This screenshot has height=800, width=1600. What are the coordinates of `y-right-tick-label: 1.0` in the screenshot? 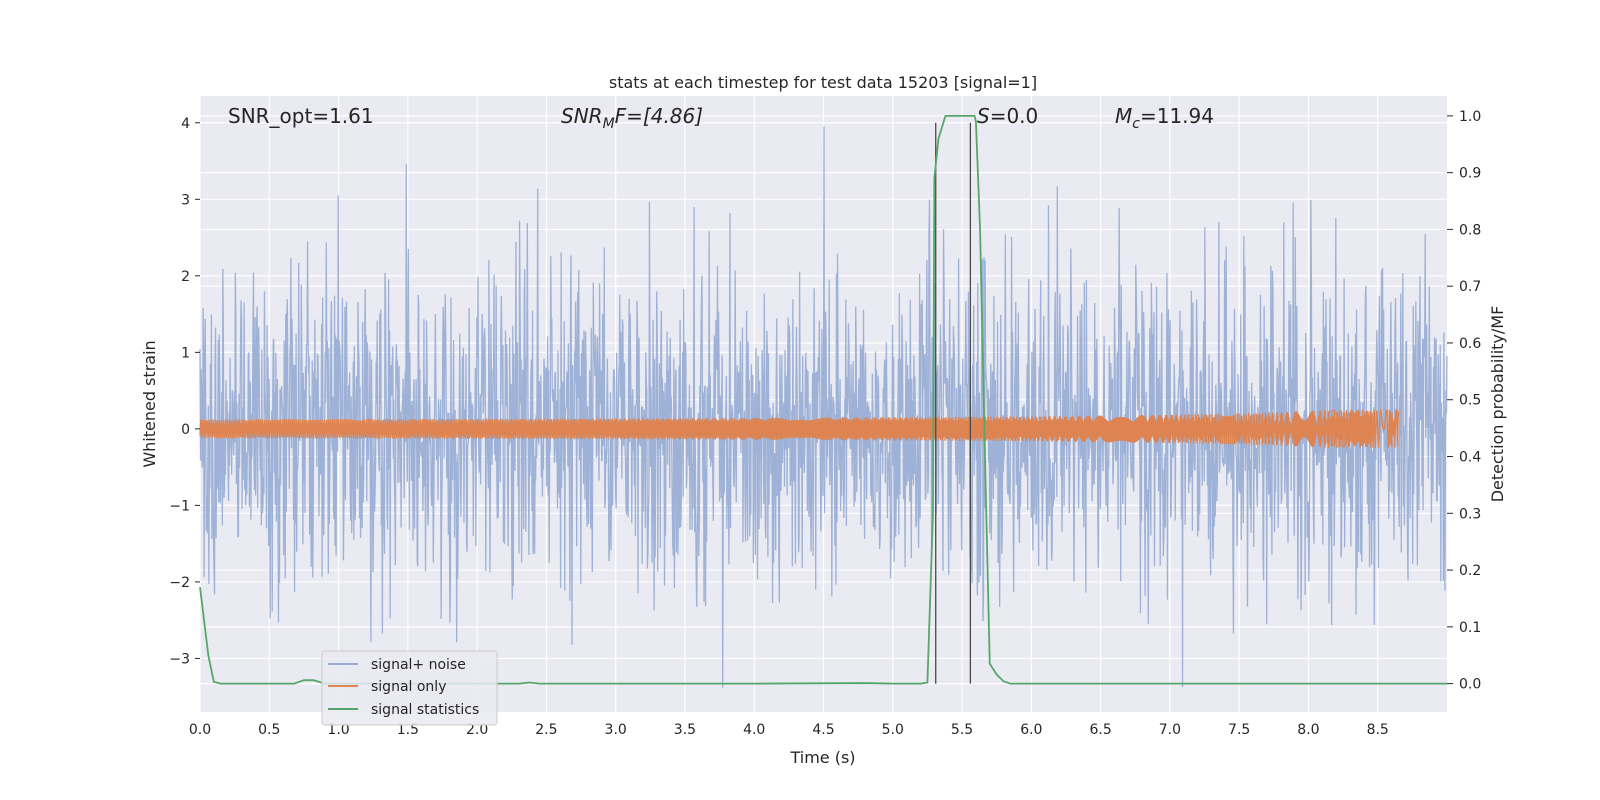 It's located at (1470, 117).